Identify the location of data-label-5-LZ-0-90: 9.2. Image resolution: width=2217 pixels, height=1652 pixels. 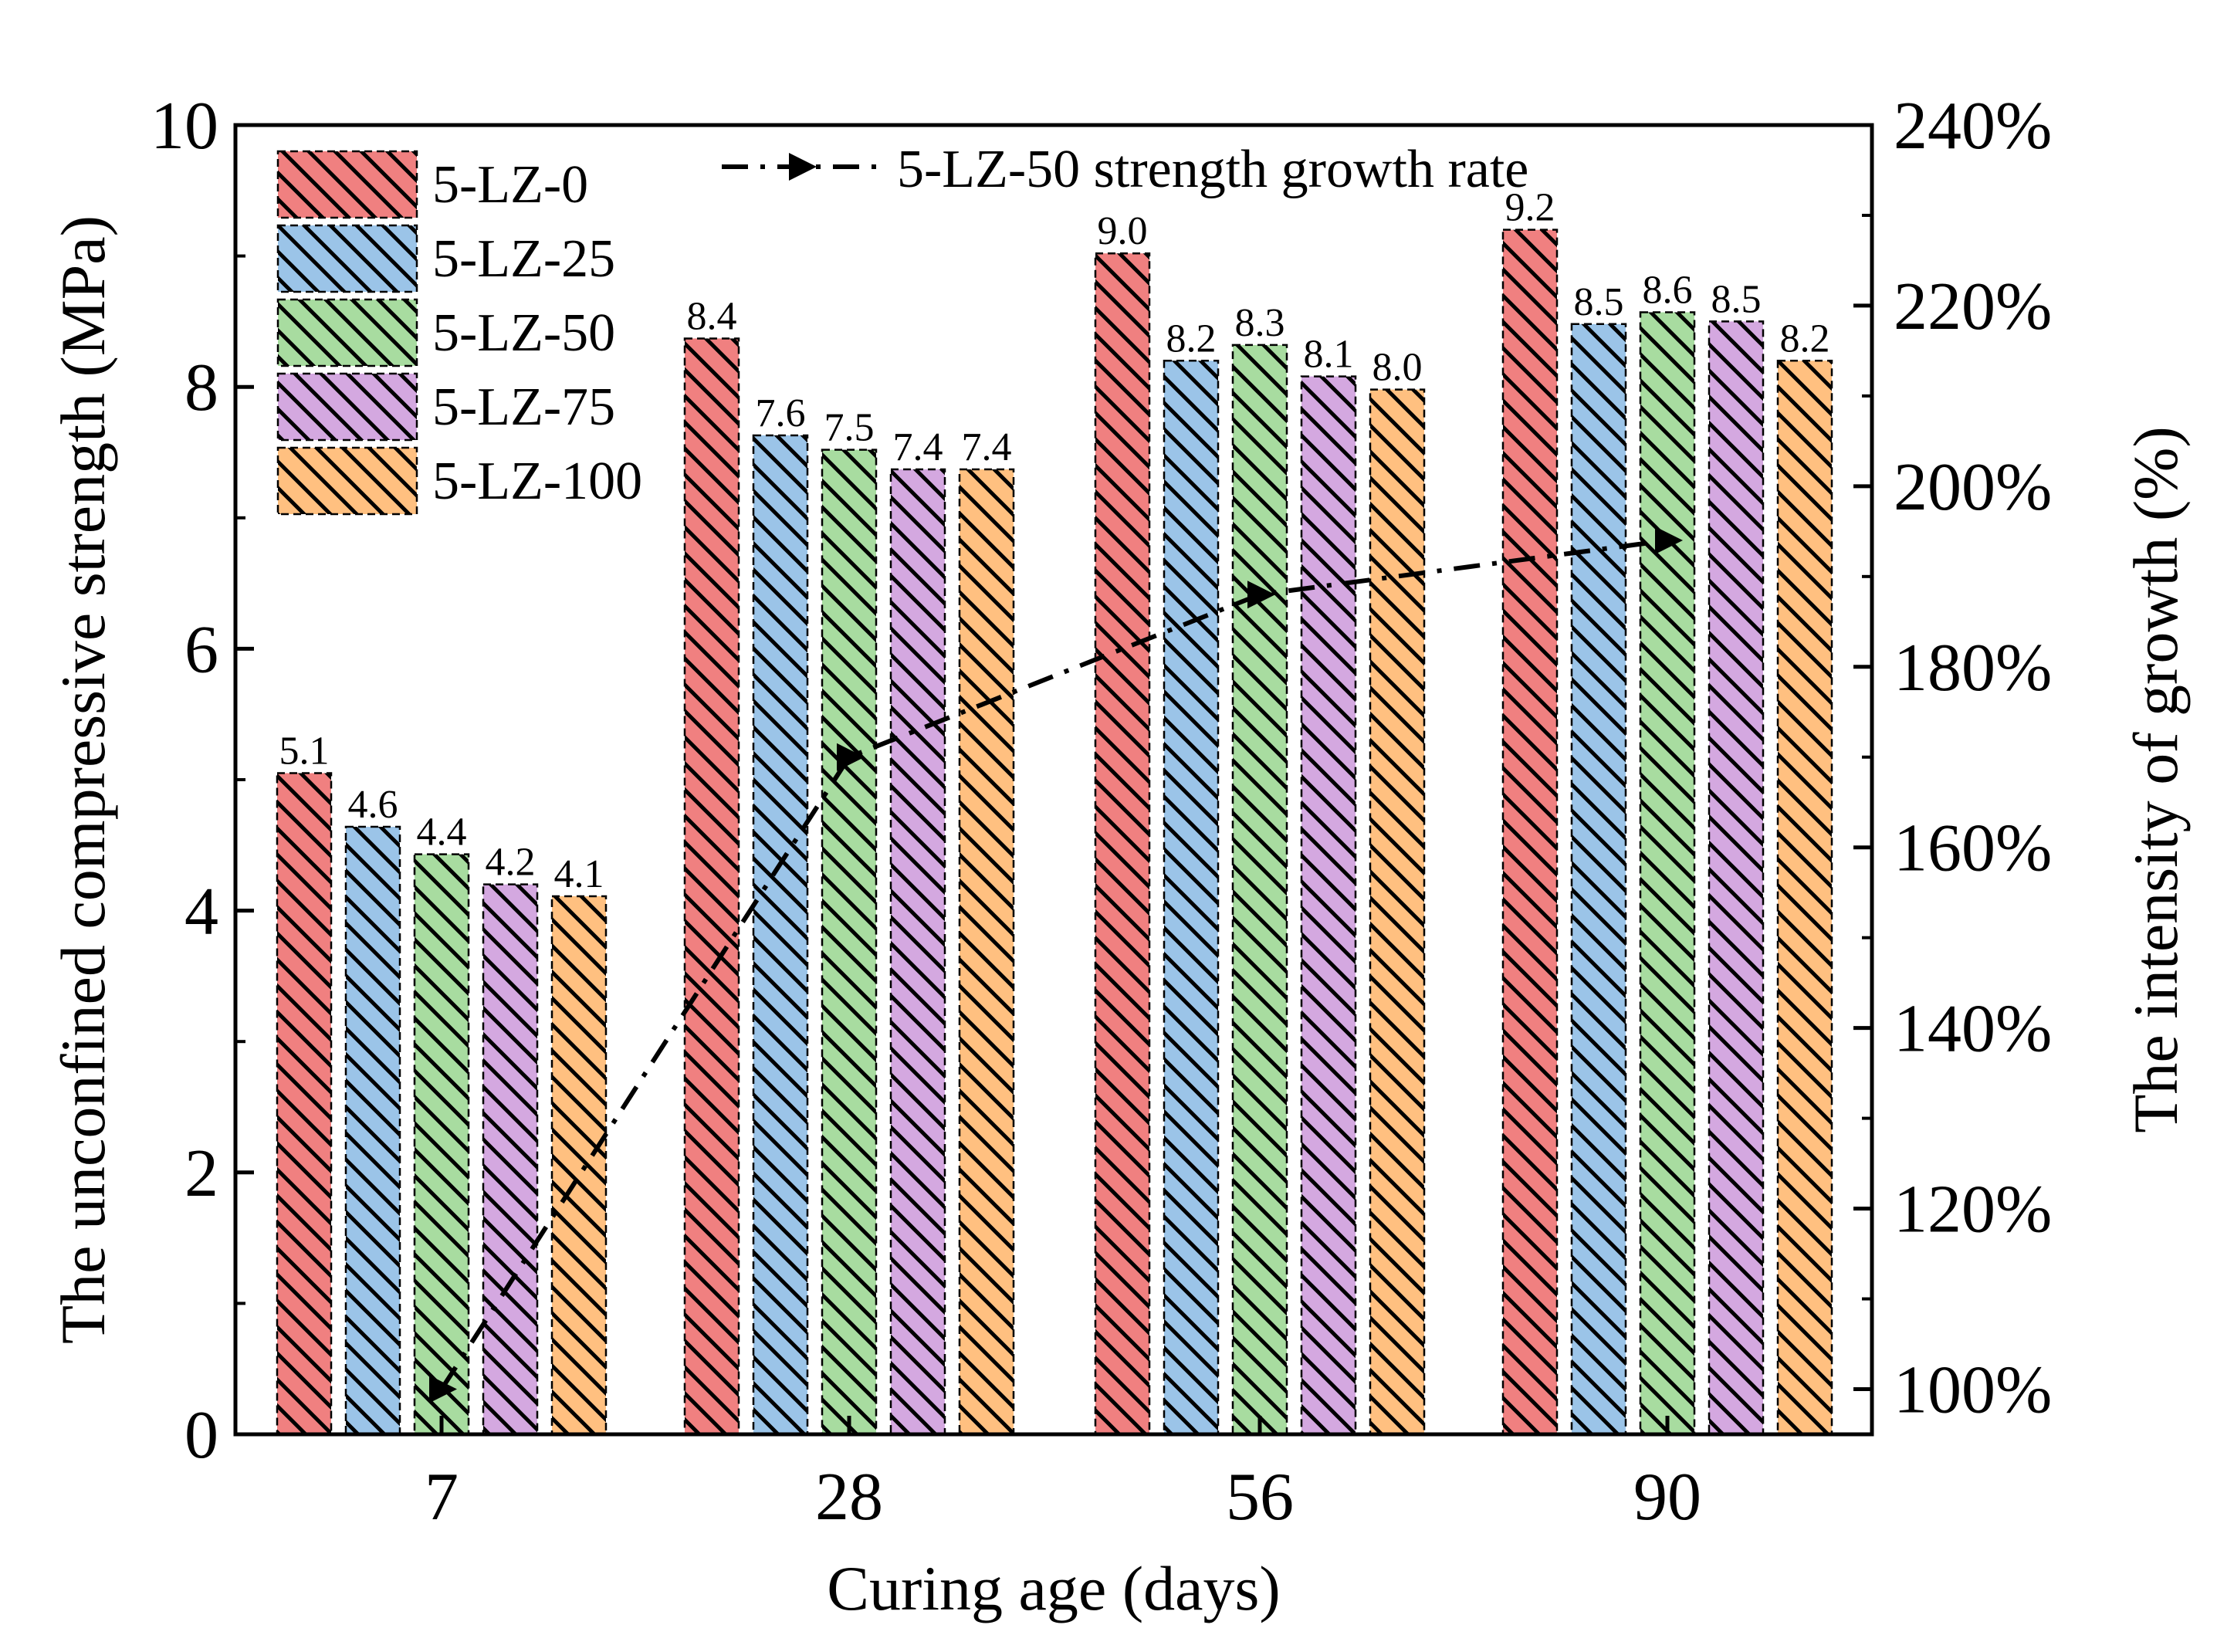
(1530, 208).